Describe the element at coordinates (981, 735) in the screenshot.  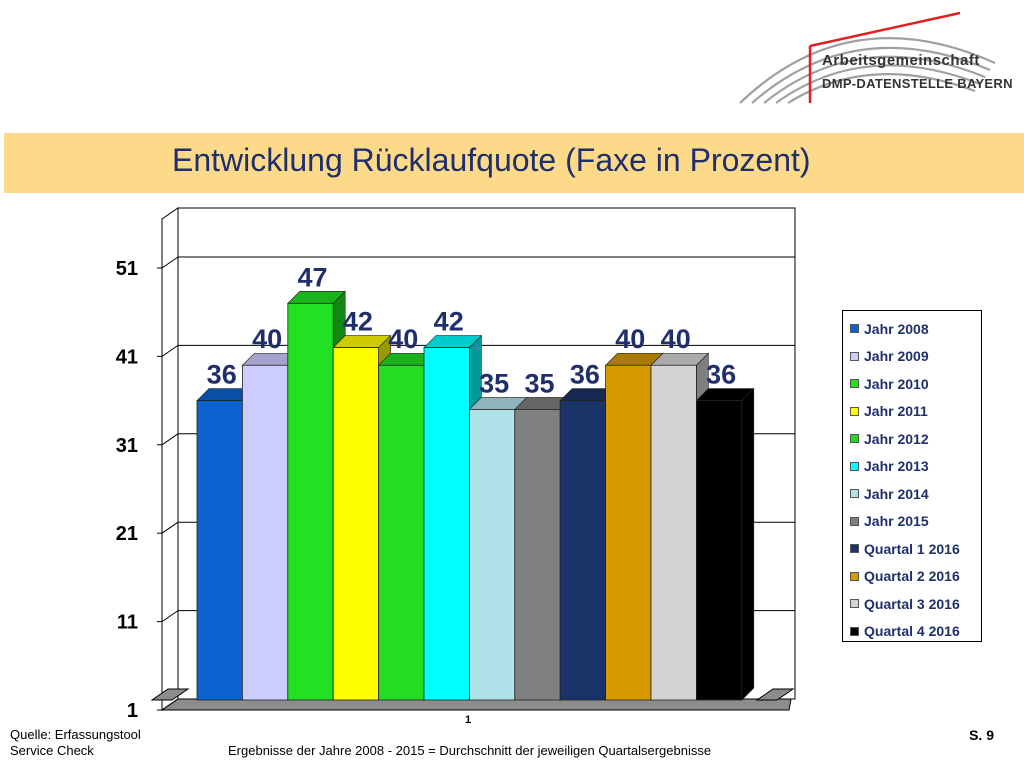
I see `page-number: S. 9` at that location.